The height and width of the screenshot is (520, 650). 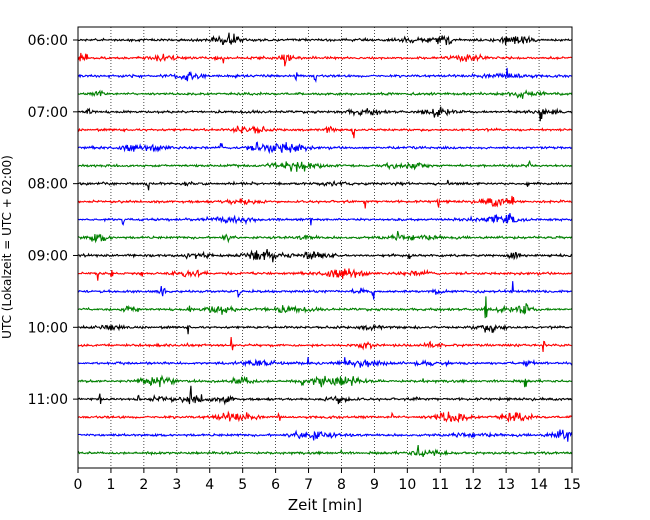 I want to click on x-tick-label: 1, so click(x=110, y=485).